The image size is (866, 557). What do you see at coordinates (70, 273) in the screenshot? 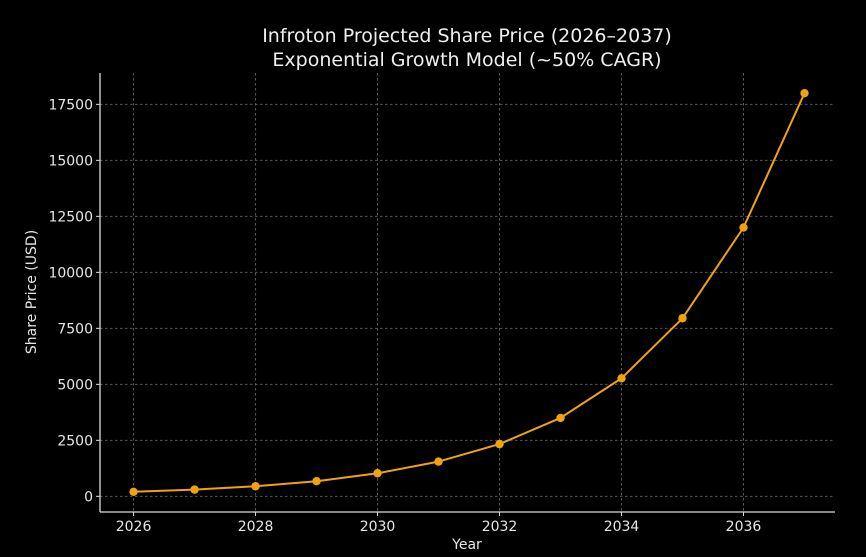
I see `y-tick-label: 10000` at bounding box center [70, 273].